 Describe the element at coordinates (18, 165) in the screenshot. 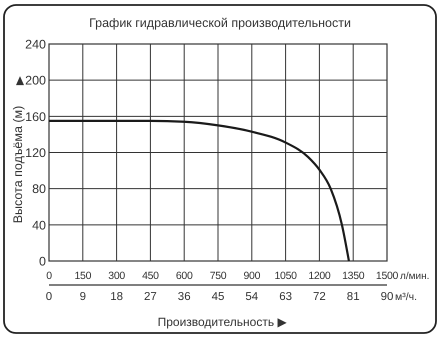

I see `y-axis-title: Высота подъёма (м)` at that location.